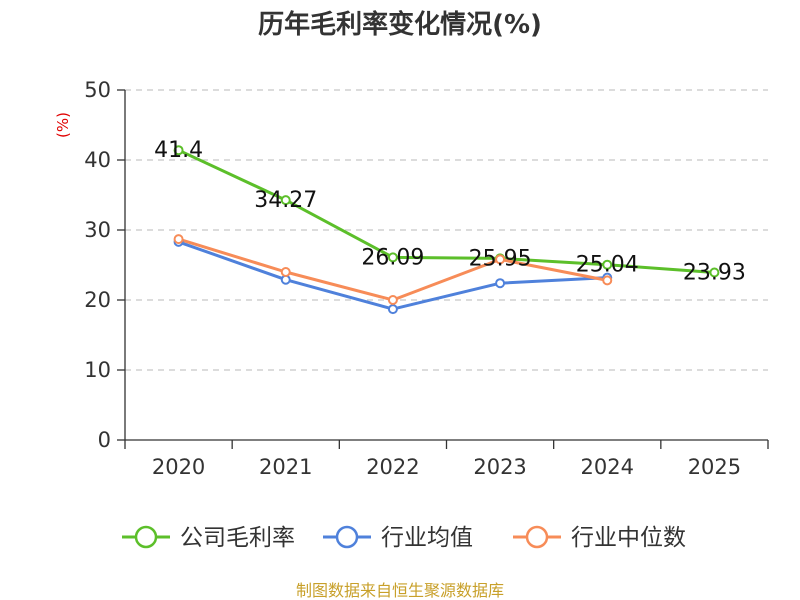 Image resolution: width=800 pixels, height=600 pixels. I want to click on legend-label: 公司毛利率, so click(237, 538).